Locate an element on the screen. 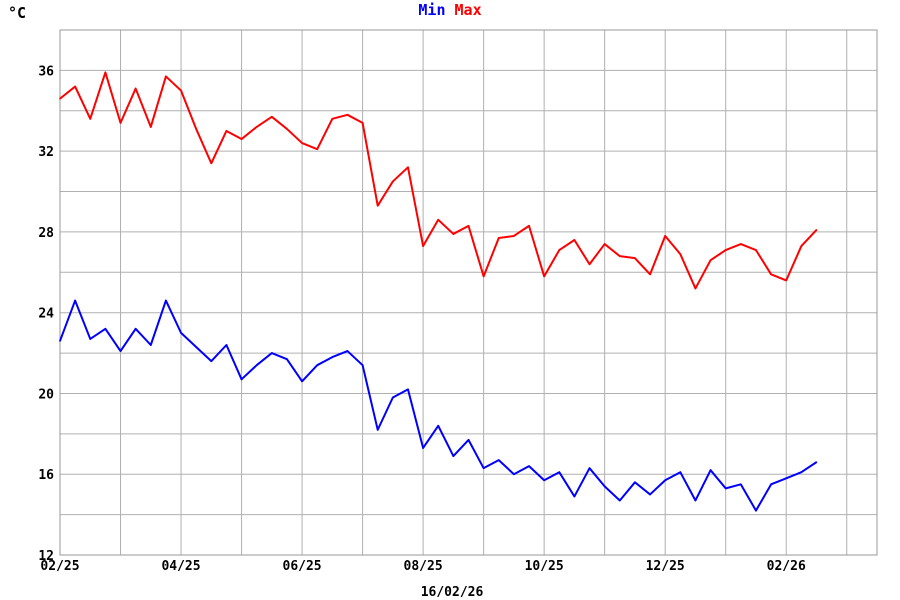  y-tick-label: 16 is located at coordinates (46, 475).